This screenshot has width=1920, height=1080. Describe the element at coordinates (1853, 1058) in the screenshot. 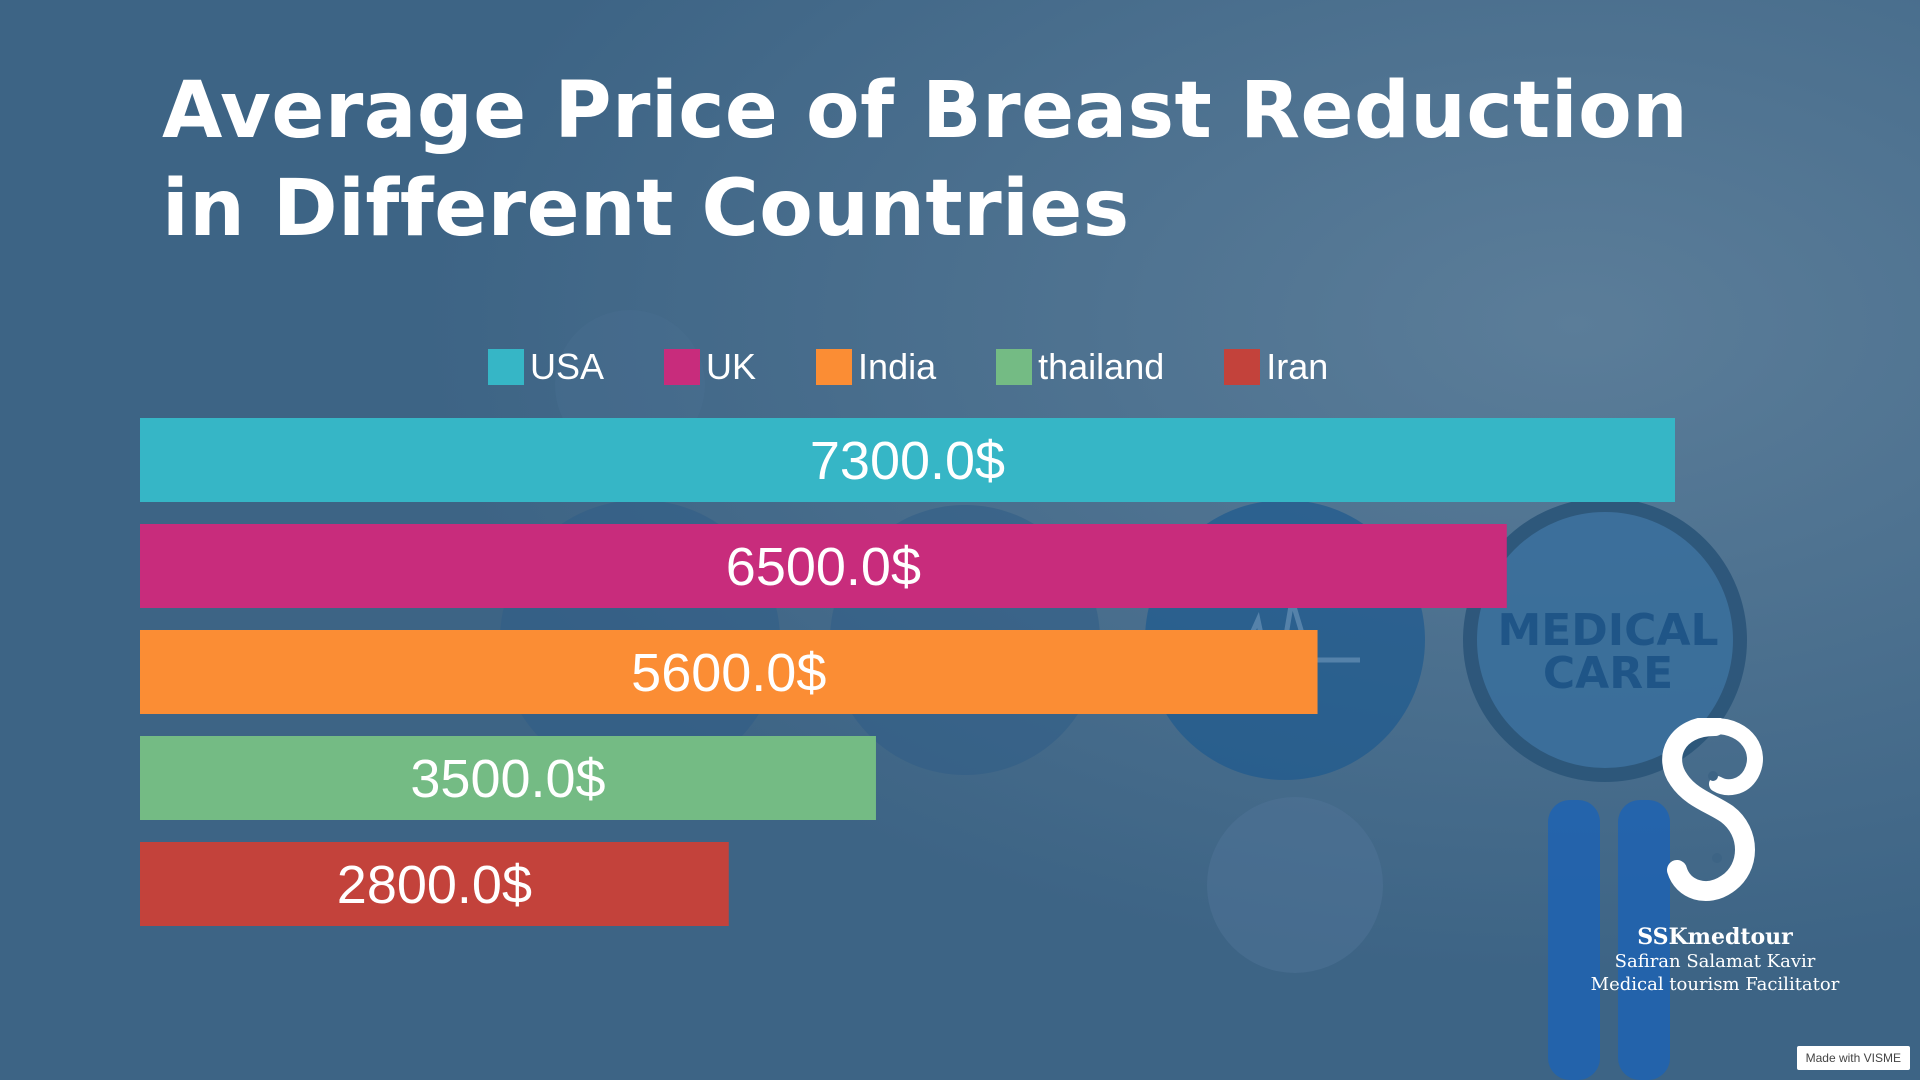

I see `made-with-visme-badge: Made with VISME` at that location.